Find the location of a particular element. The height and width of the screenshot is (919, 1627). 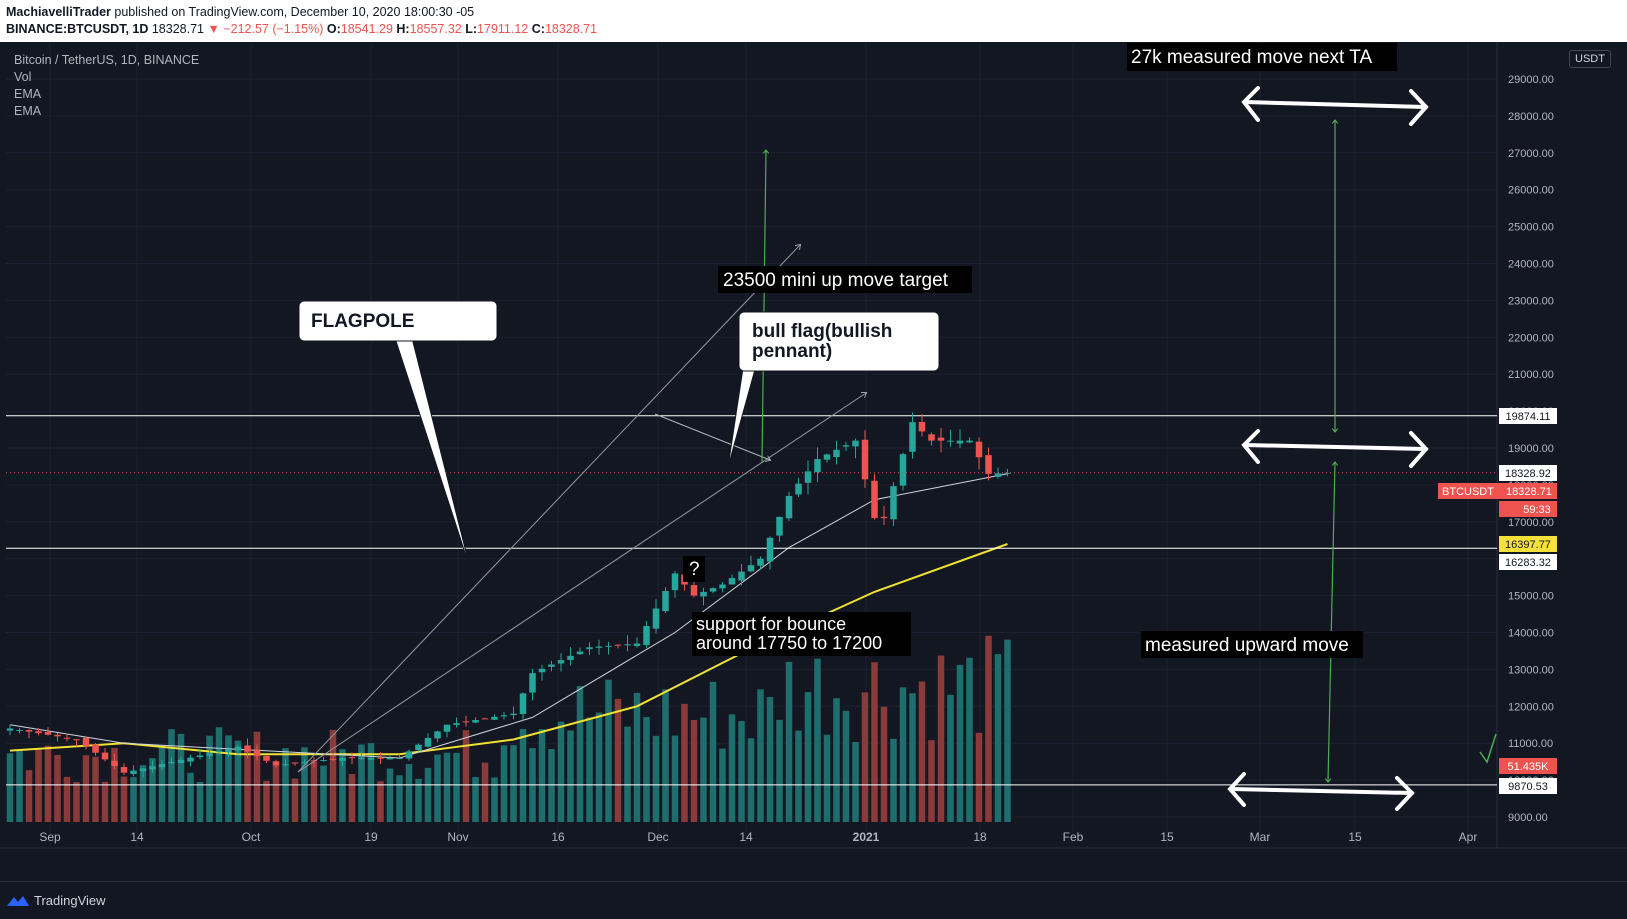

tradingview-brand: TradingView is located at coordinates (56, 900).